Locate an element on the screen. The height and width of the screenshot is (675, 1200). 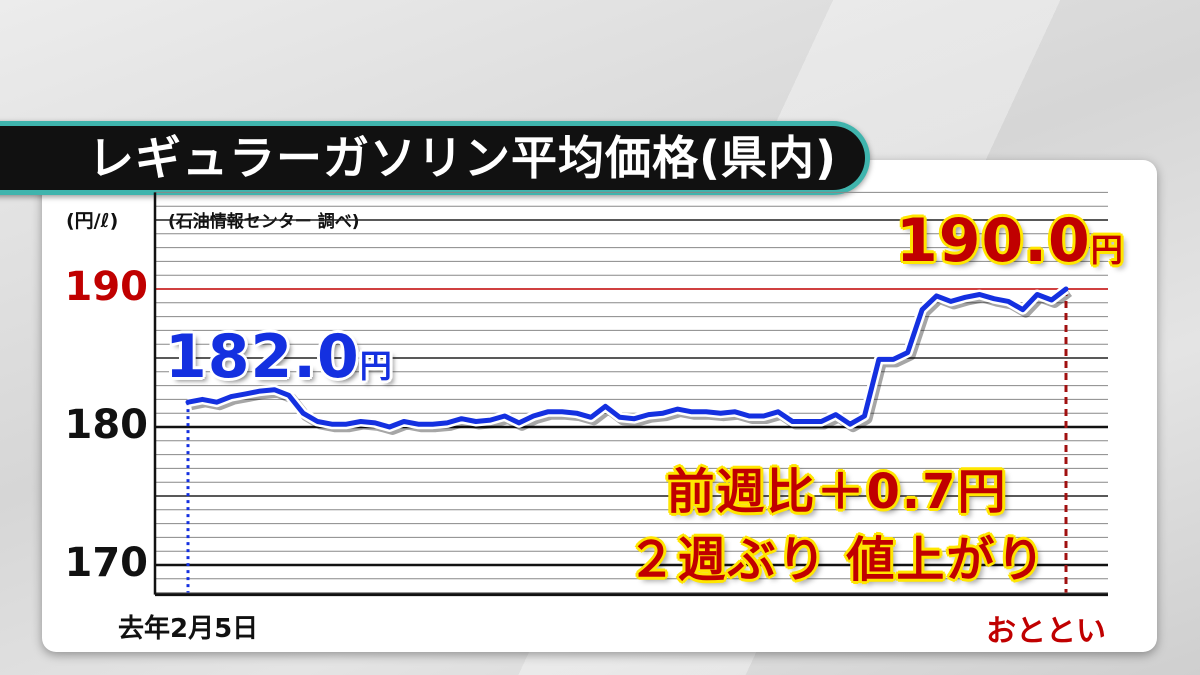
start-value-number: 182.0 is located at coordinates (262, 357).